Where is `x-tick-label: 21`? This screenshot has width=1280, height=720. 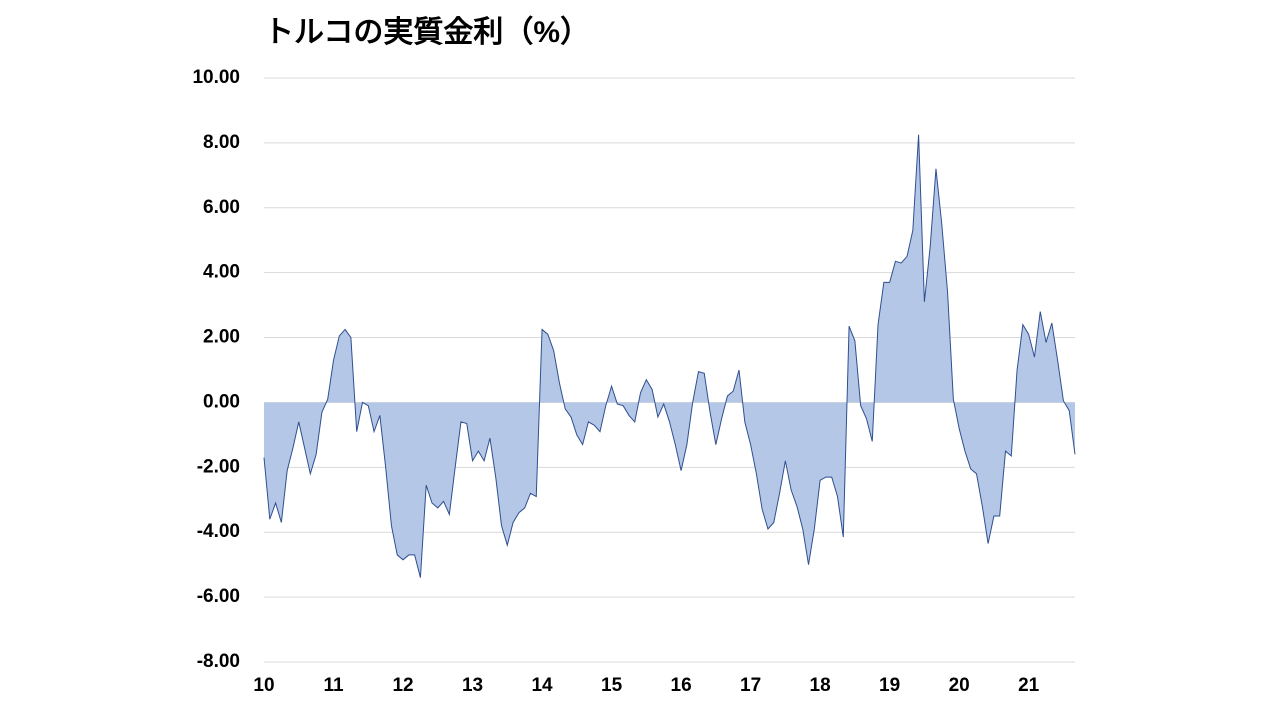
x-tick-label: 21 is located at coordinates (1029, 685).